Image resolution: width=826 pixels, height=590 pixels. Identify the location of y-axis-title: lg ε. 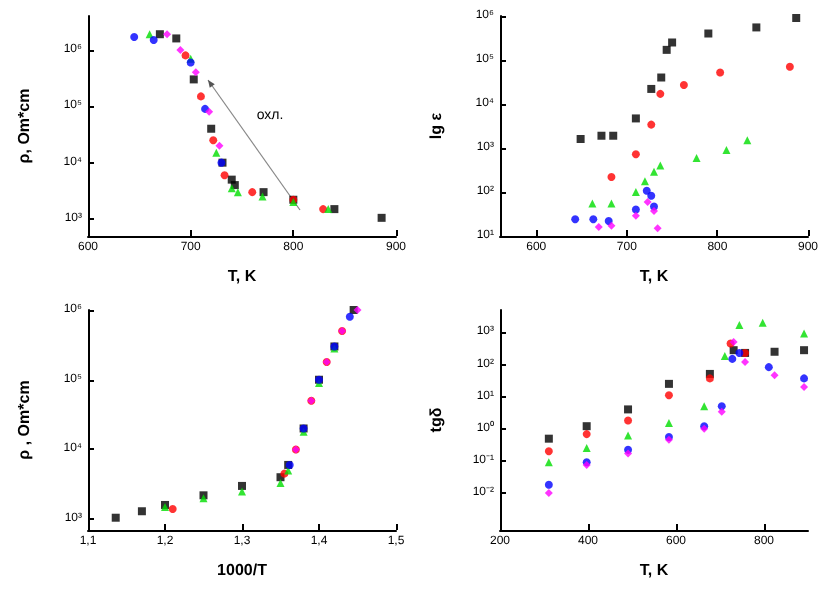
(436, 126).